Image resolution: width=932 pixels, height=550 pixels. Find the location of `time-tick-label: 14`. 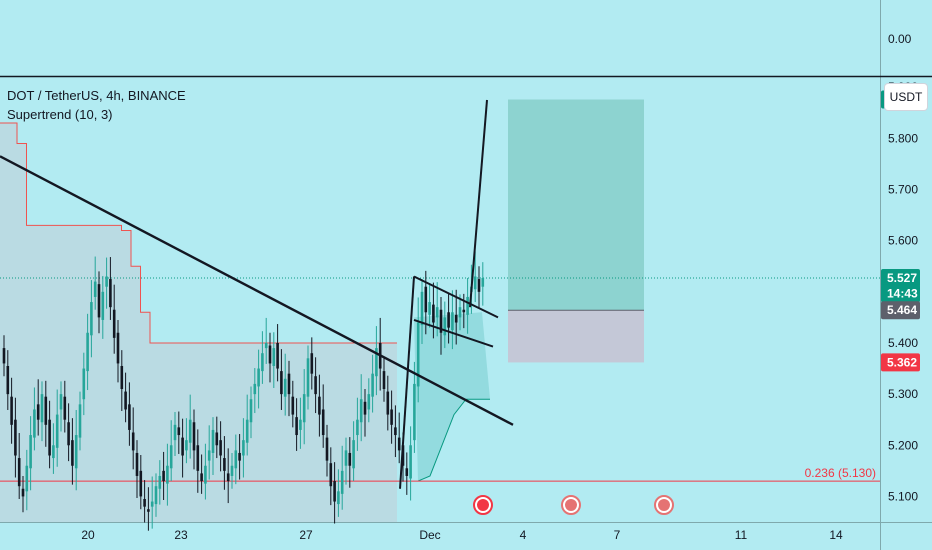

time-tick-label: 14 is located at coordinates (836, 535).